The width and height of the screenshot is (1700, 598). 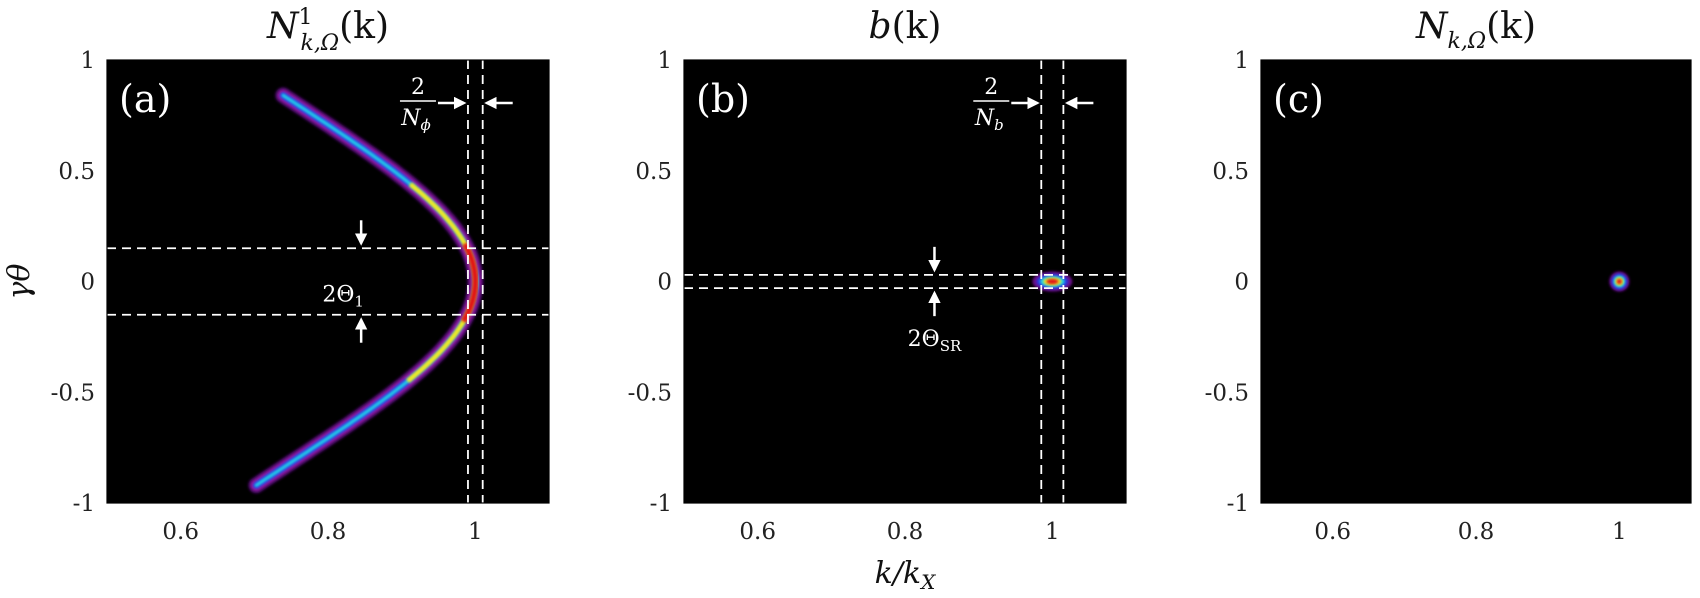 What do you see at coordinates (935, 341) in the screenshot?
I see `height-annotation-label: 2ΘSR` at bounding box center [935, 341].